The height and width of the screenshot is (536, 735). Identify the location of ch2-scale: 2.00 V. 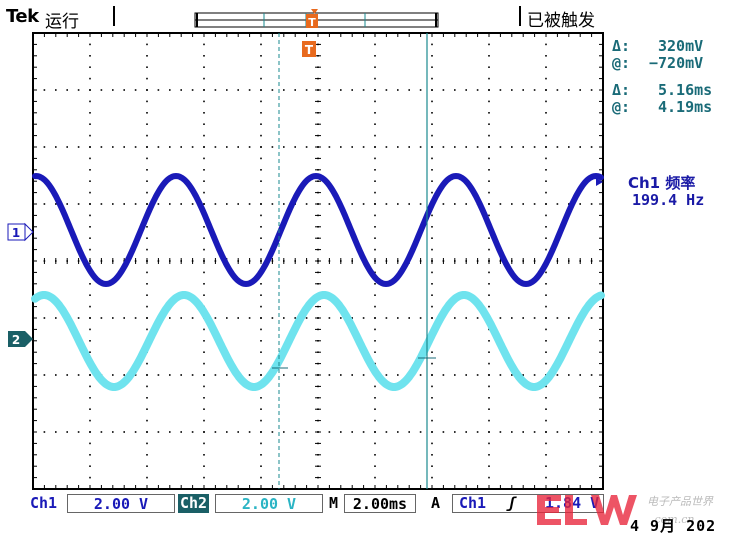
(269, 503).